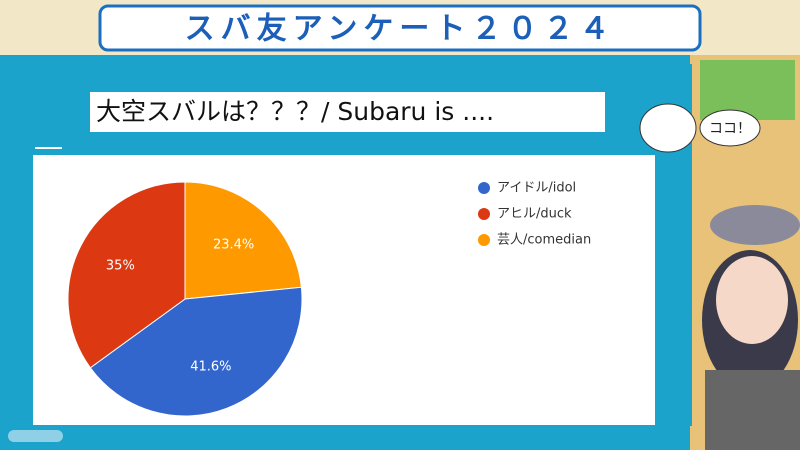  I want to click on slice-label: 41.6%, so click(210, 366).